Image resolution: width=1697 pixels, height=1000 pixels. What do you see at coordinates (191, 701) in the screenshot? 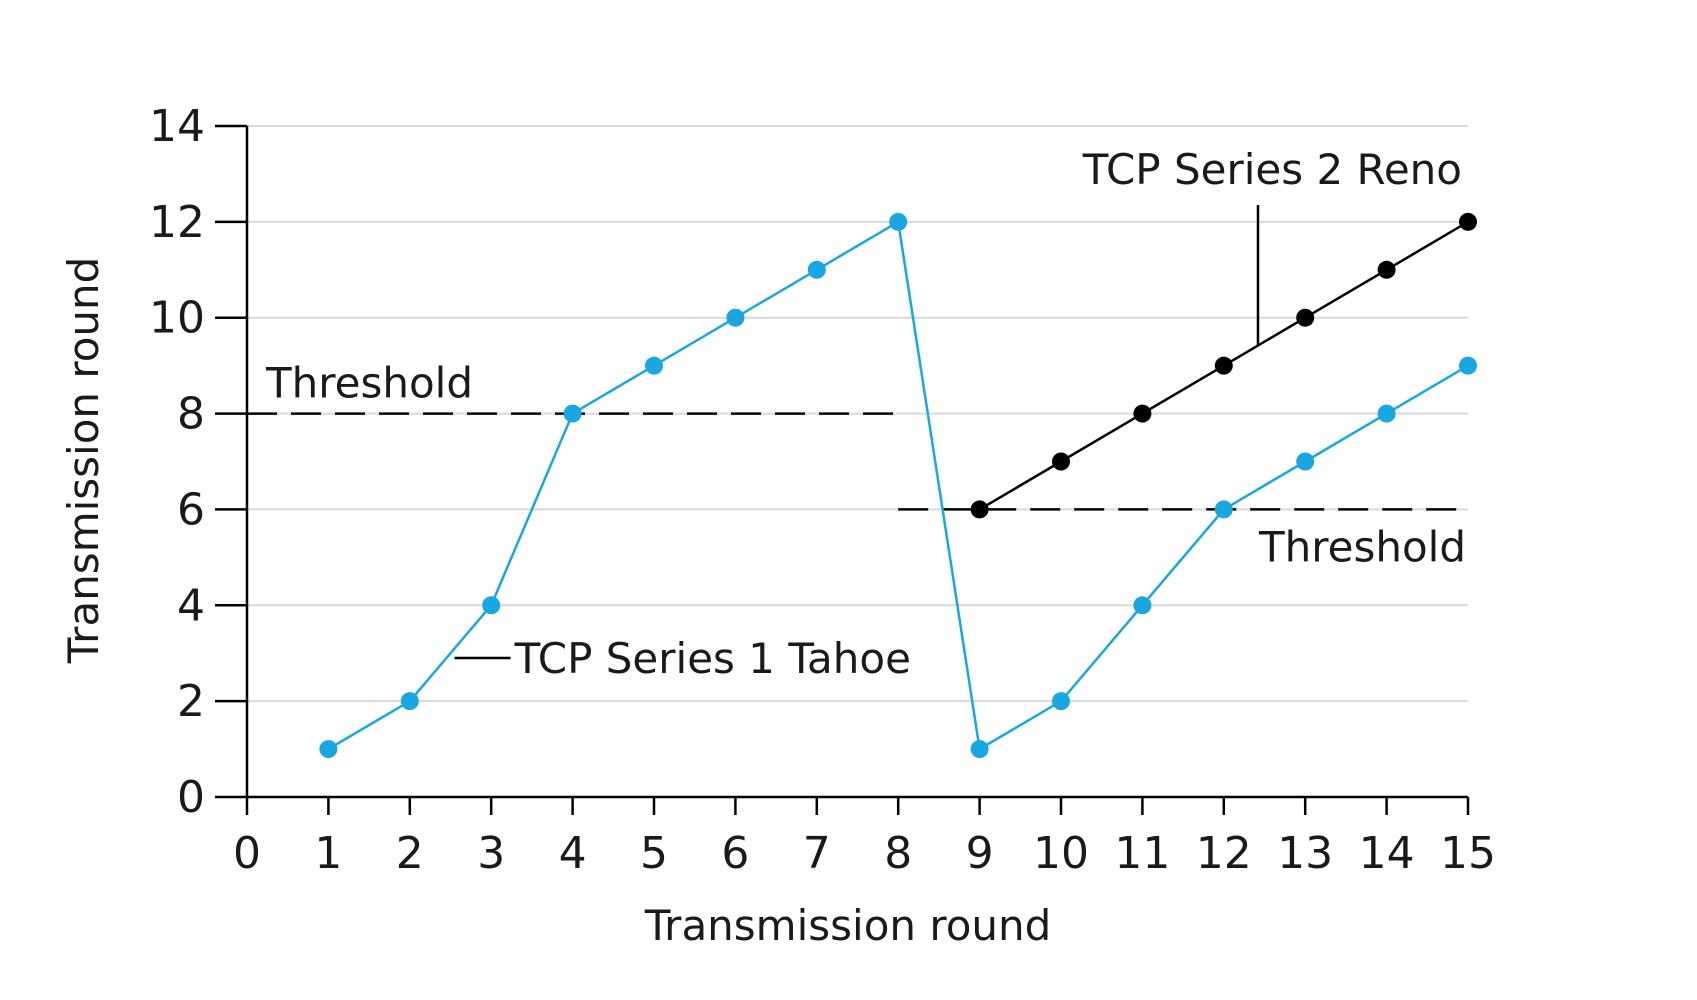
I see `y-tick-label: 2` at bounding box center [191, 701].